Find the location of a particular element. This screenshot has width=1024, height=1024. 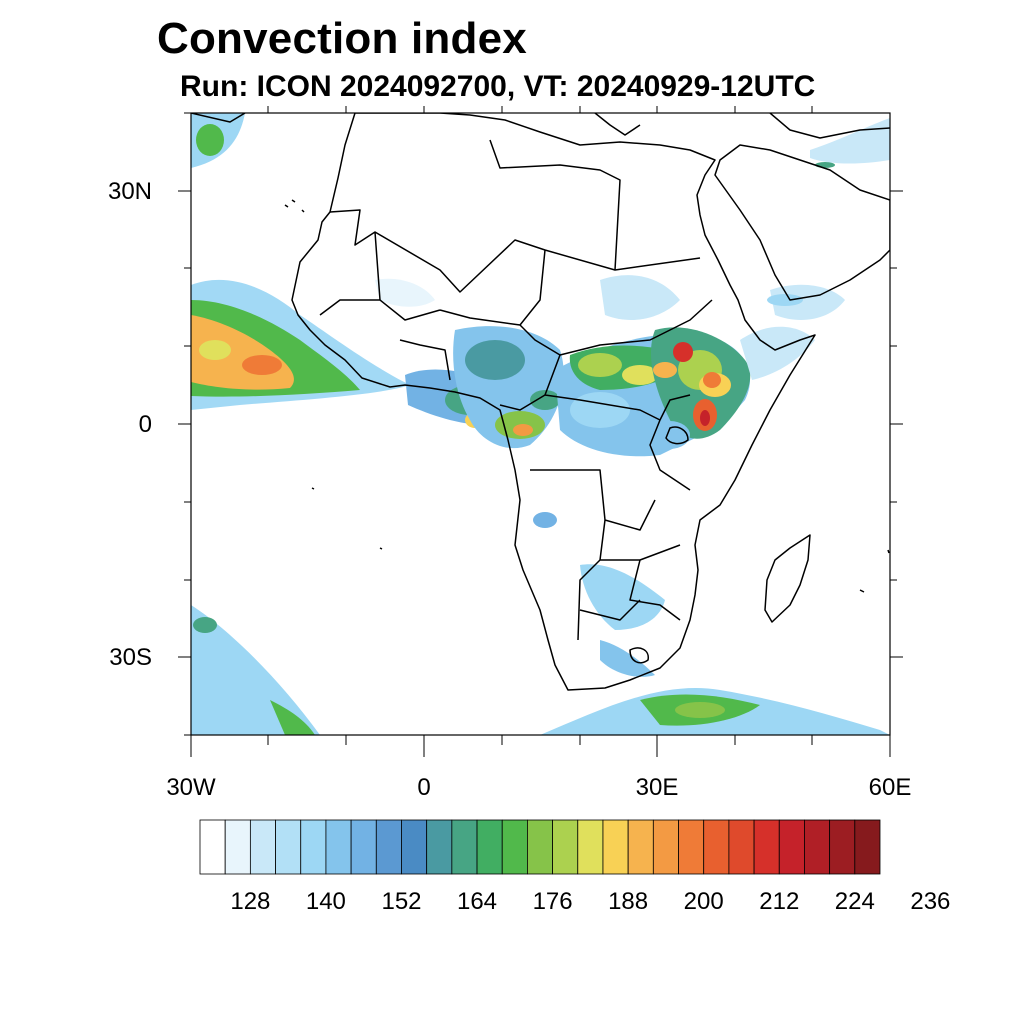

colorbar-labels: 128 140 152 164 176 188 200 212 224 236 is located at coordinates (512, 905).